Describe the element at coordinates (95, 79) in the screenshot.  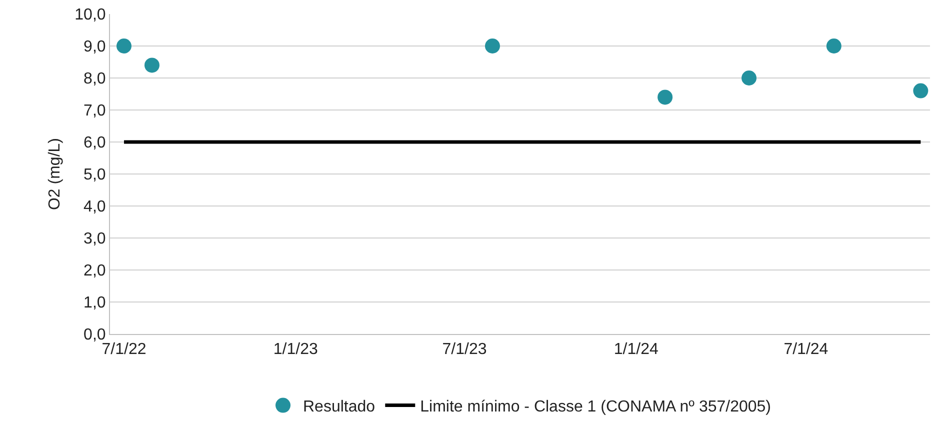
I see `y-tick-label: 8,0` at that location.